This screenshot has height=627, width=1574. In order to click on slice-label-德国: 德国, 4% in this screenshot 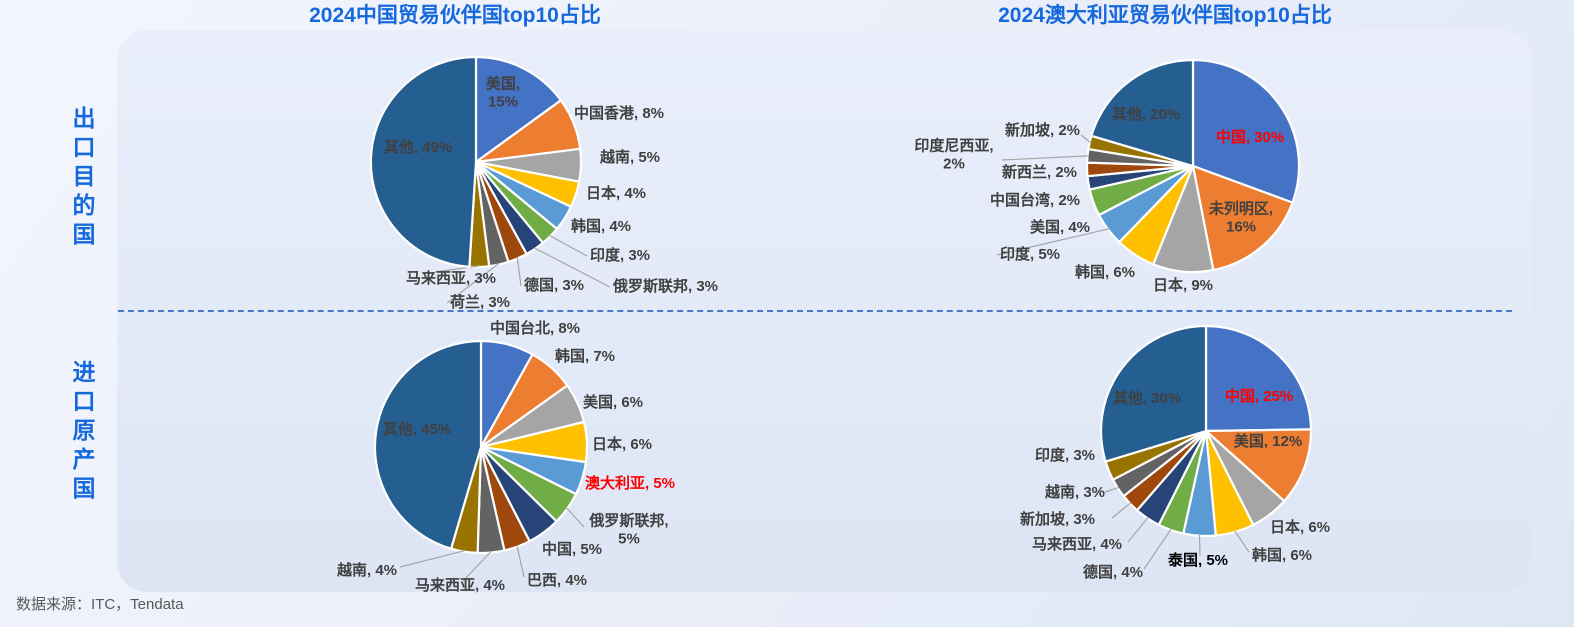, I will do `click(1113, 572)`.